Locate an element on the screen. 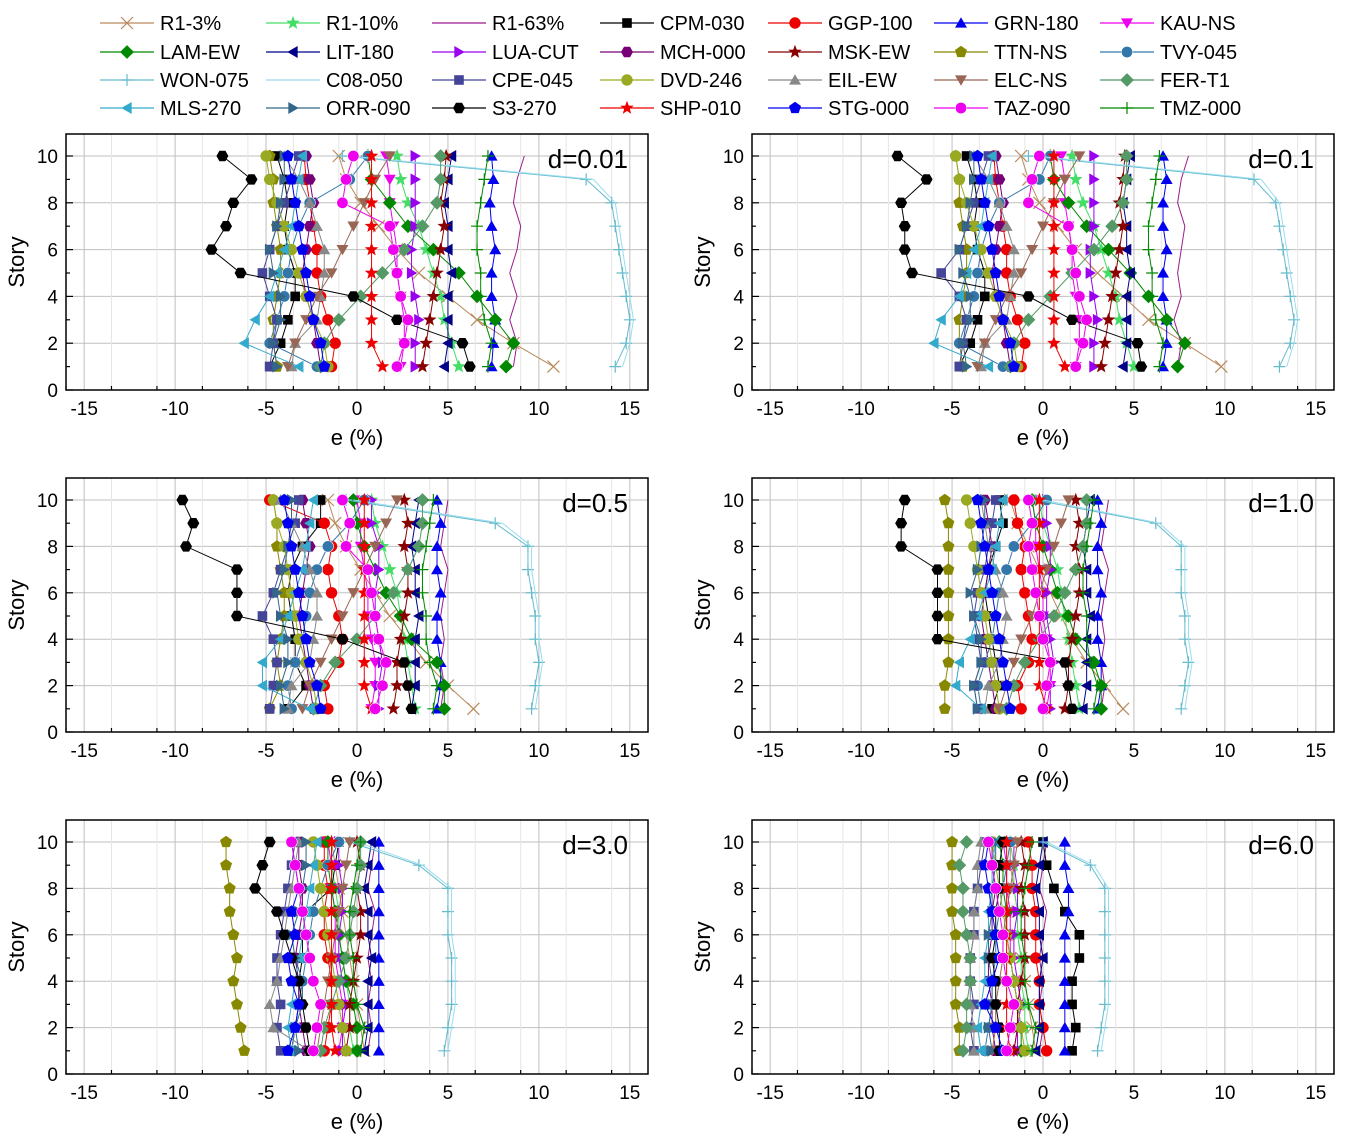  y-tick-label: 2 is located at coordinates (52, 1029).